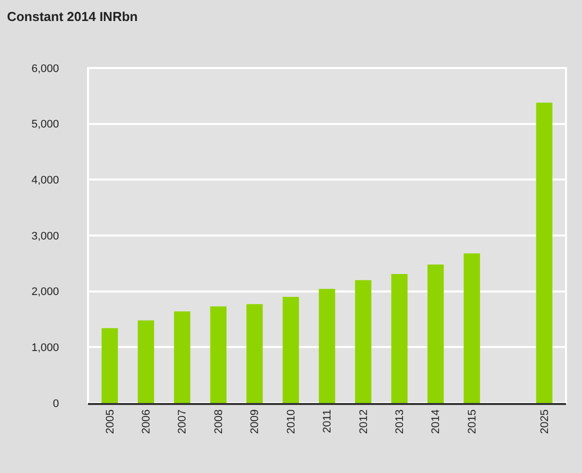  What do you see at coordinates (255, 421) in the screenshot?
I see `x-tick-label: 2009` at bounding box center [255, 421].